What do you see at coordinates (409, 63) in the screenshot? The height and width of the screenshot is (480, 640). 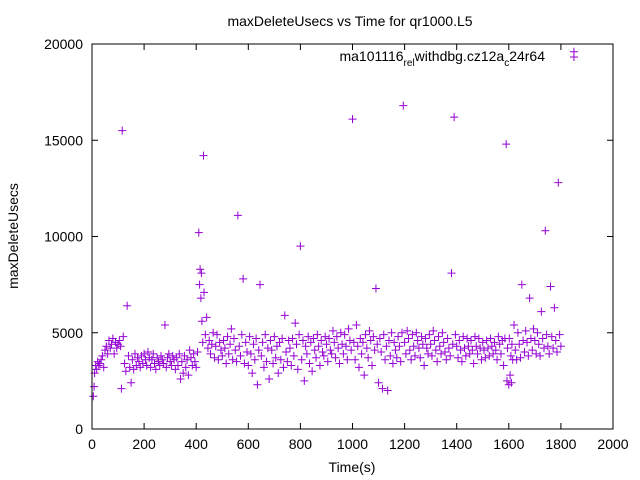 I see `legend-text-part: rel` at bounding box center [409, 63].